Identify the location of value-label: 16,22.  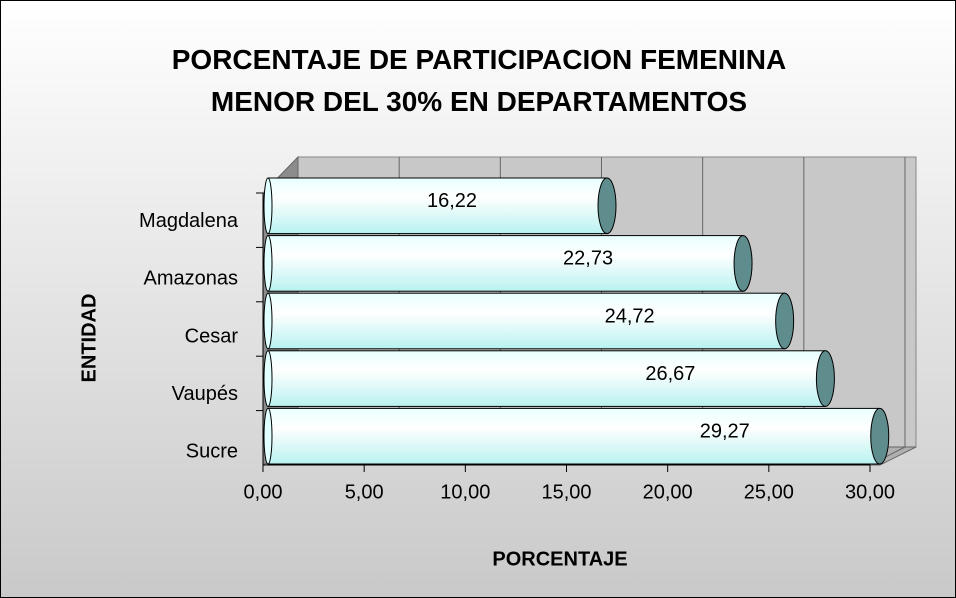
(452, 201).